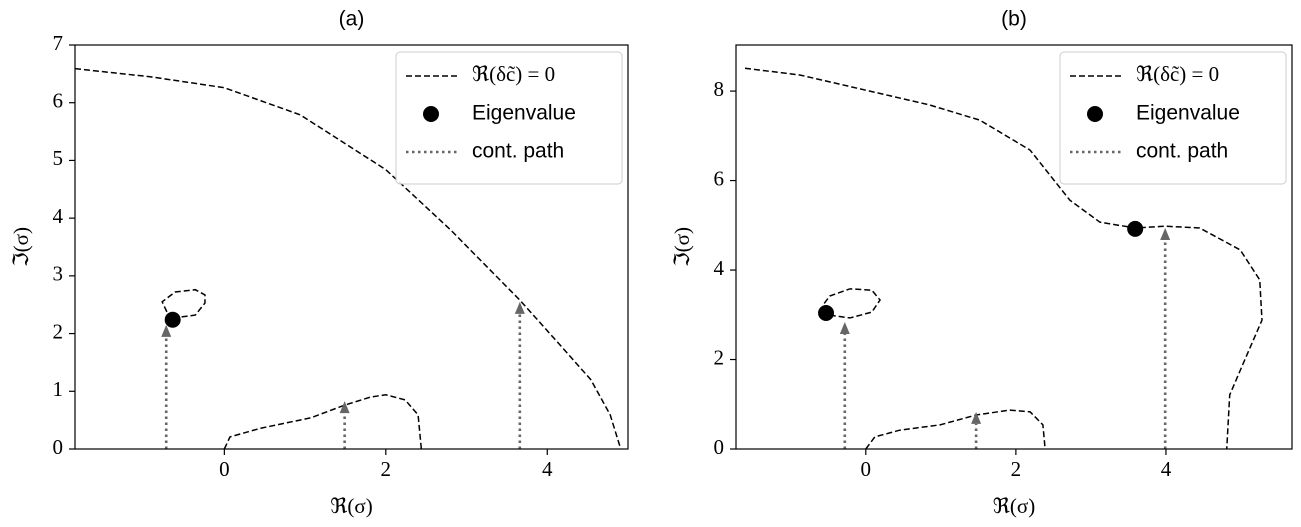  What do you see at coordinates (1014, 19) in the screenshot?
I see `chart-title: (b)` at bounding box center [1014, 19].